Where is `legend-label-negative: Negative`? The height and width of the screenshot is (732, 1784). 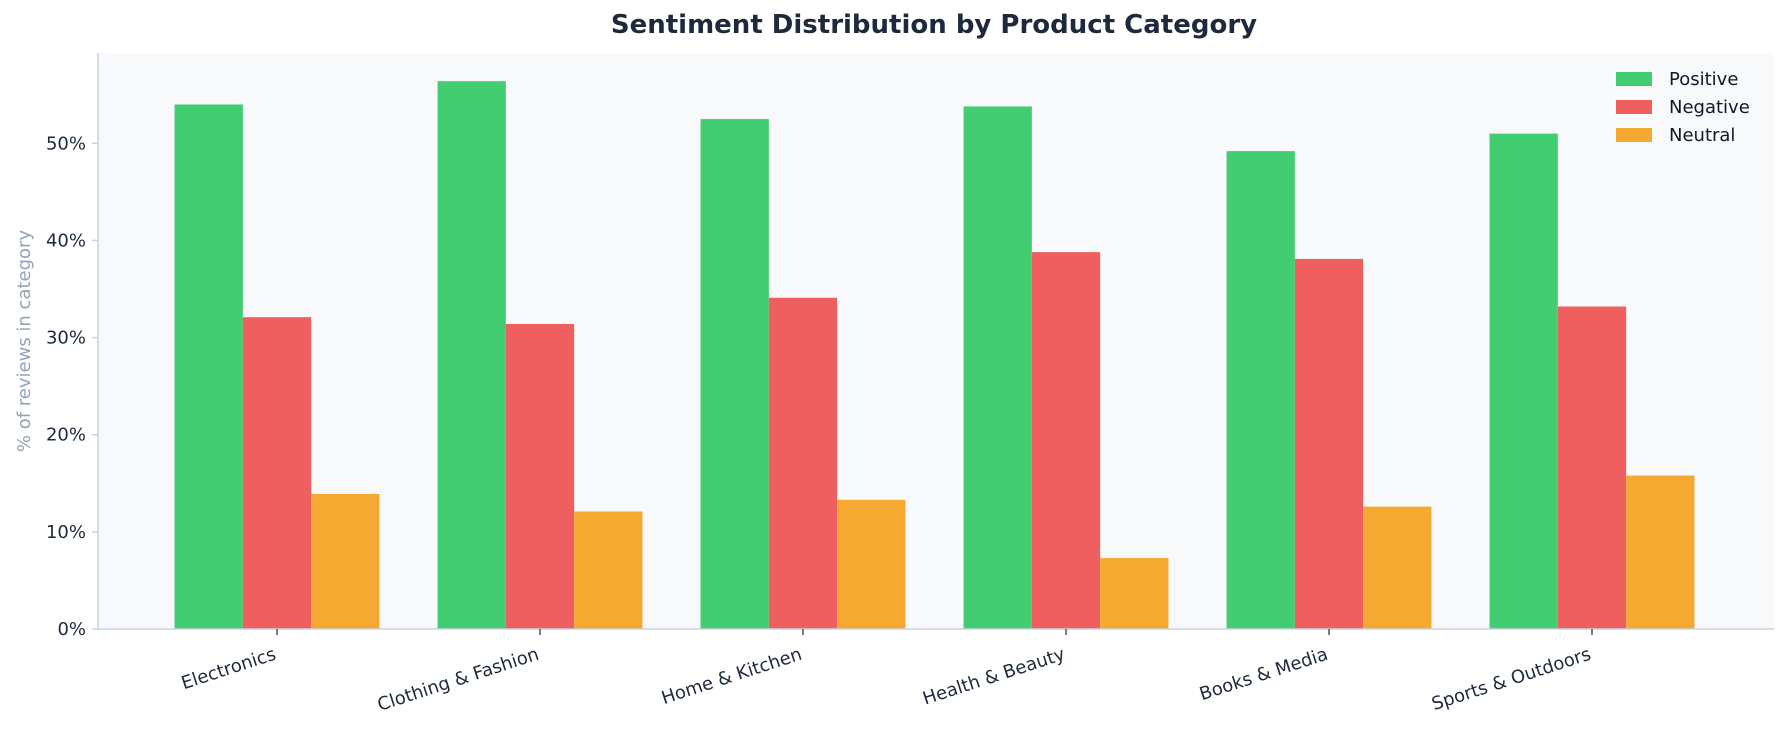 legend-label-negative: Negative is located at coordinates (1709, 107).